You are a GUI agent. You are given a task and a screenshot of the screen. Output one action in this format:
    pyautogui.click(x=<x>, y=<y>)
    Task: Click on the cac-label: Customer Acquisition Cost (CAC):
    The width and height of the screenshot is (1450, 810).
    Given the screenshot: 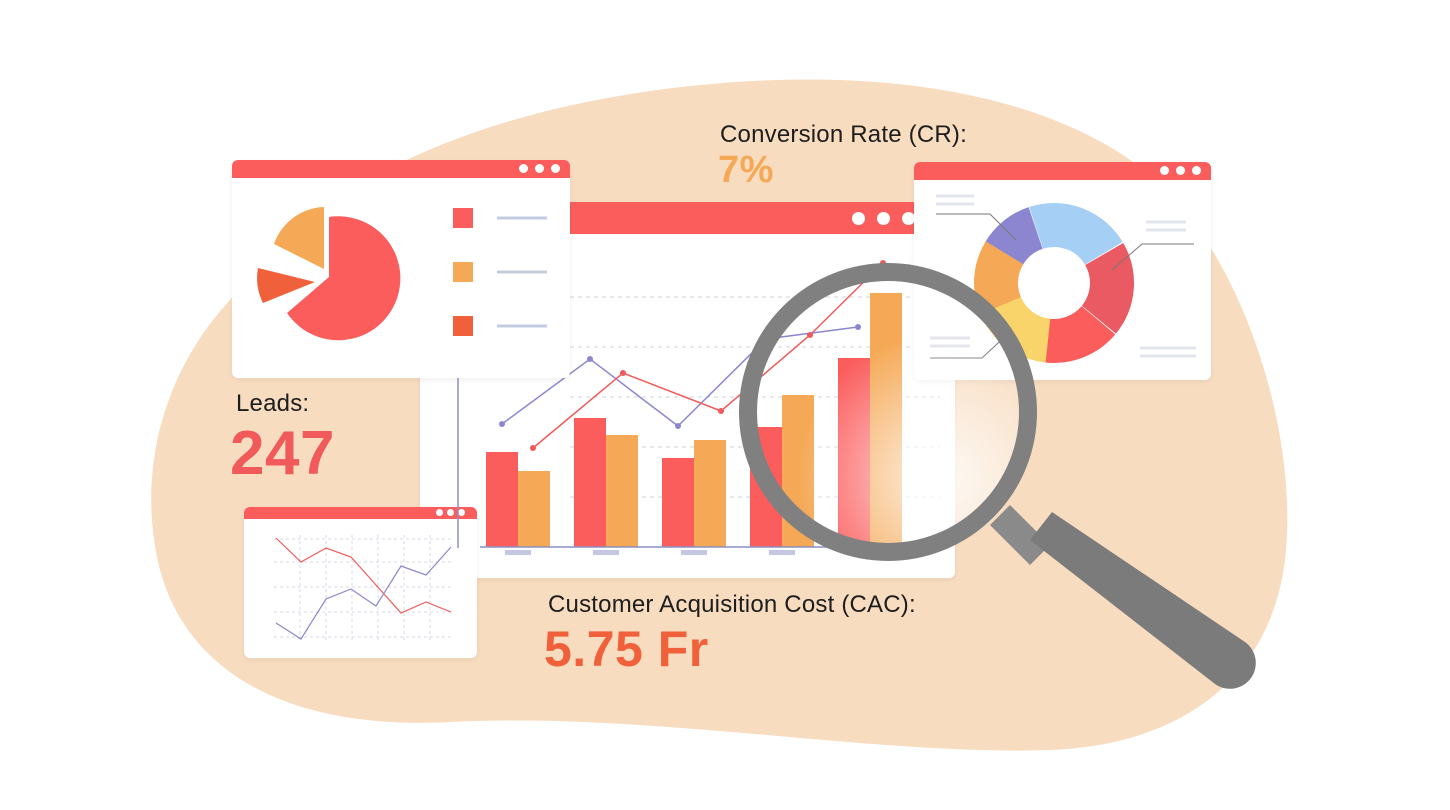 What is the action you would take?
    pyautogui.click(x=732, y=604)
    